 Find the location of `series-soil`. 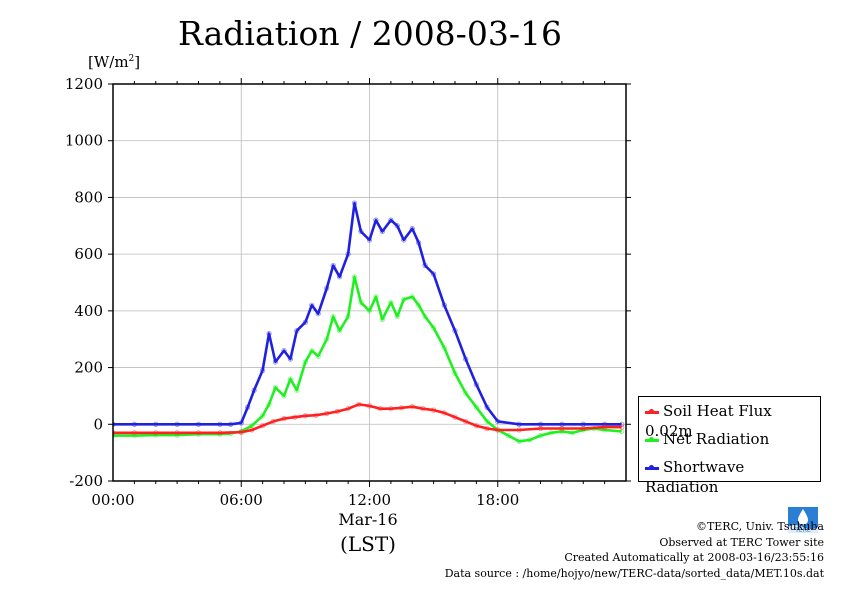

series-soil is located at coordinates (369, 418).